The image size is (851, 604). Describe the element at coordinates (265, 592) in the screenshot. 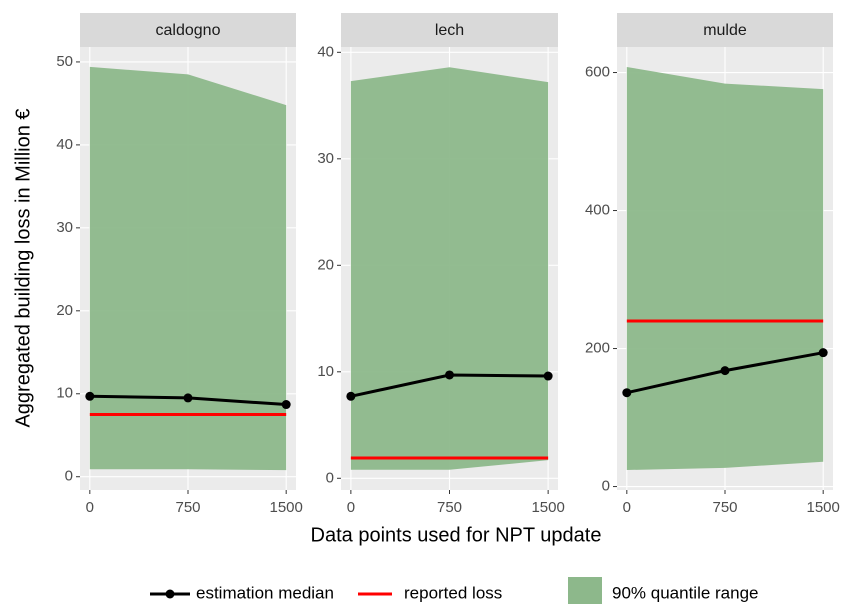

I see `legend-label: estimation median` at that location.